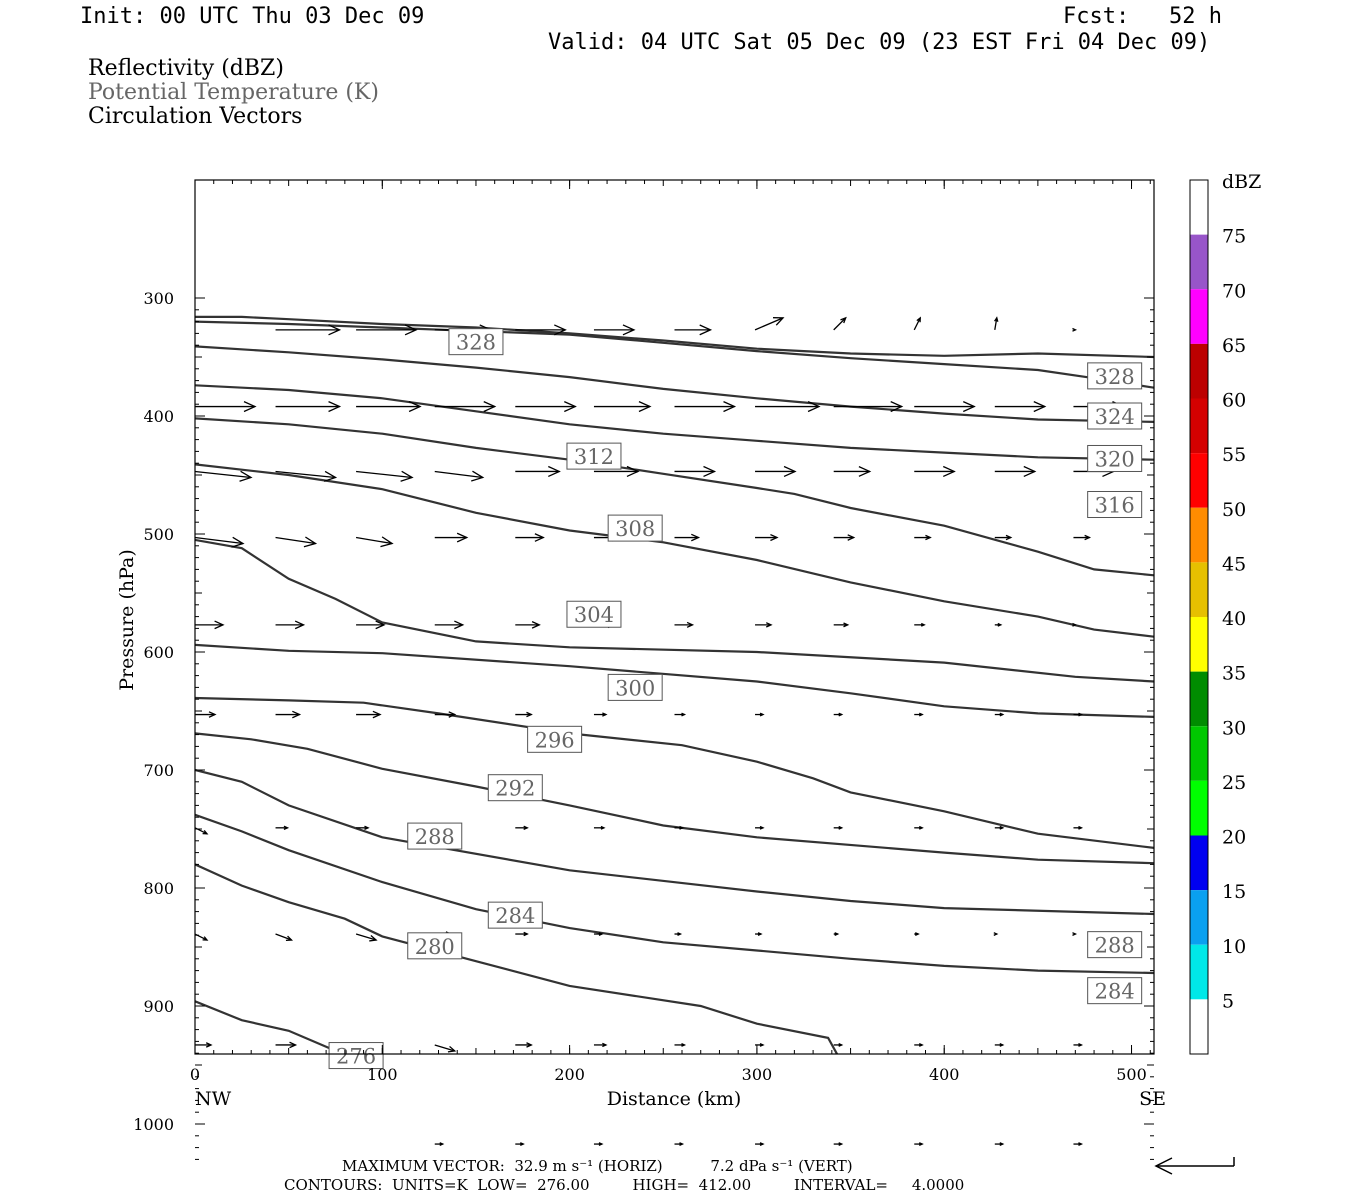 The image size is (1350, 1200). I want to click on field-potential-temperature: Potential Temperature (K), so click(233, 92).